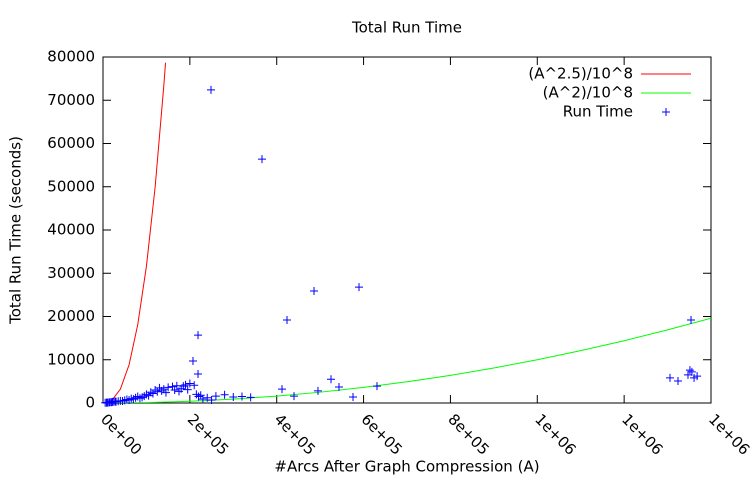 The height and width of the screenshot is (480, 750). Describe the element at coordinates (598, 112) in the screenshot. I see `legend-label: Run Time` at that location.